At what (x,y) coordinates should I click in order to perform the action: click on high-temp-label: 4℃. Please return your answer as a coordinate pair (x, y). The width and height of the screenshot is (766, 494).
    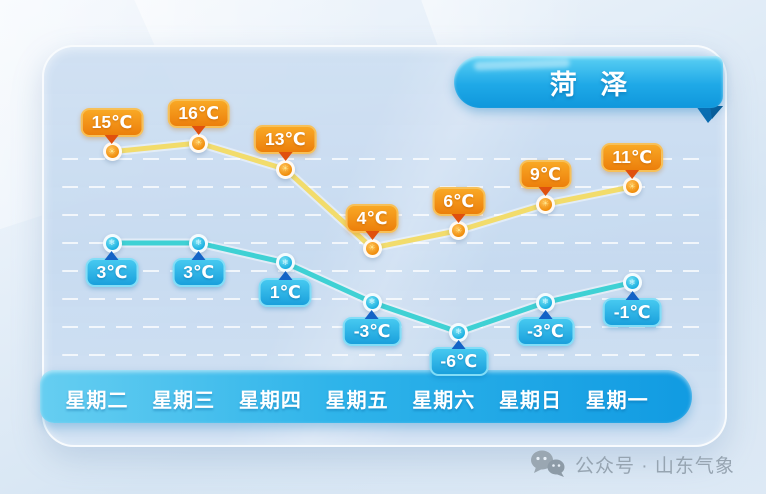
    Looking at the image, I should click on (372, 218).